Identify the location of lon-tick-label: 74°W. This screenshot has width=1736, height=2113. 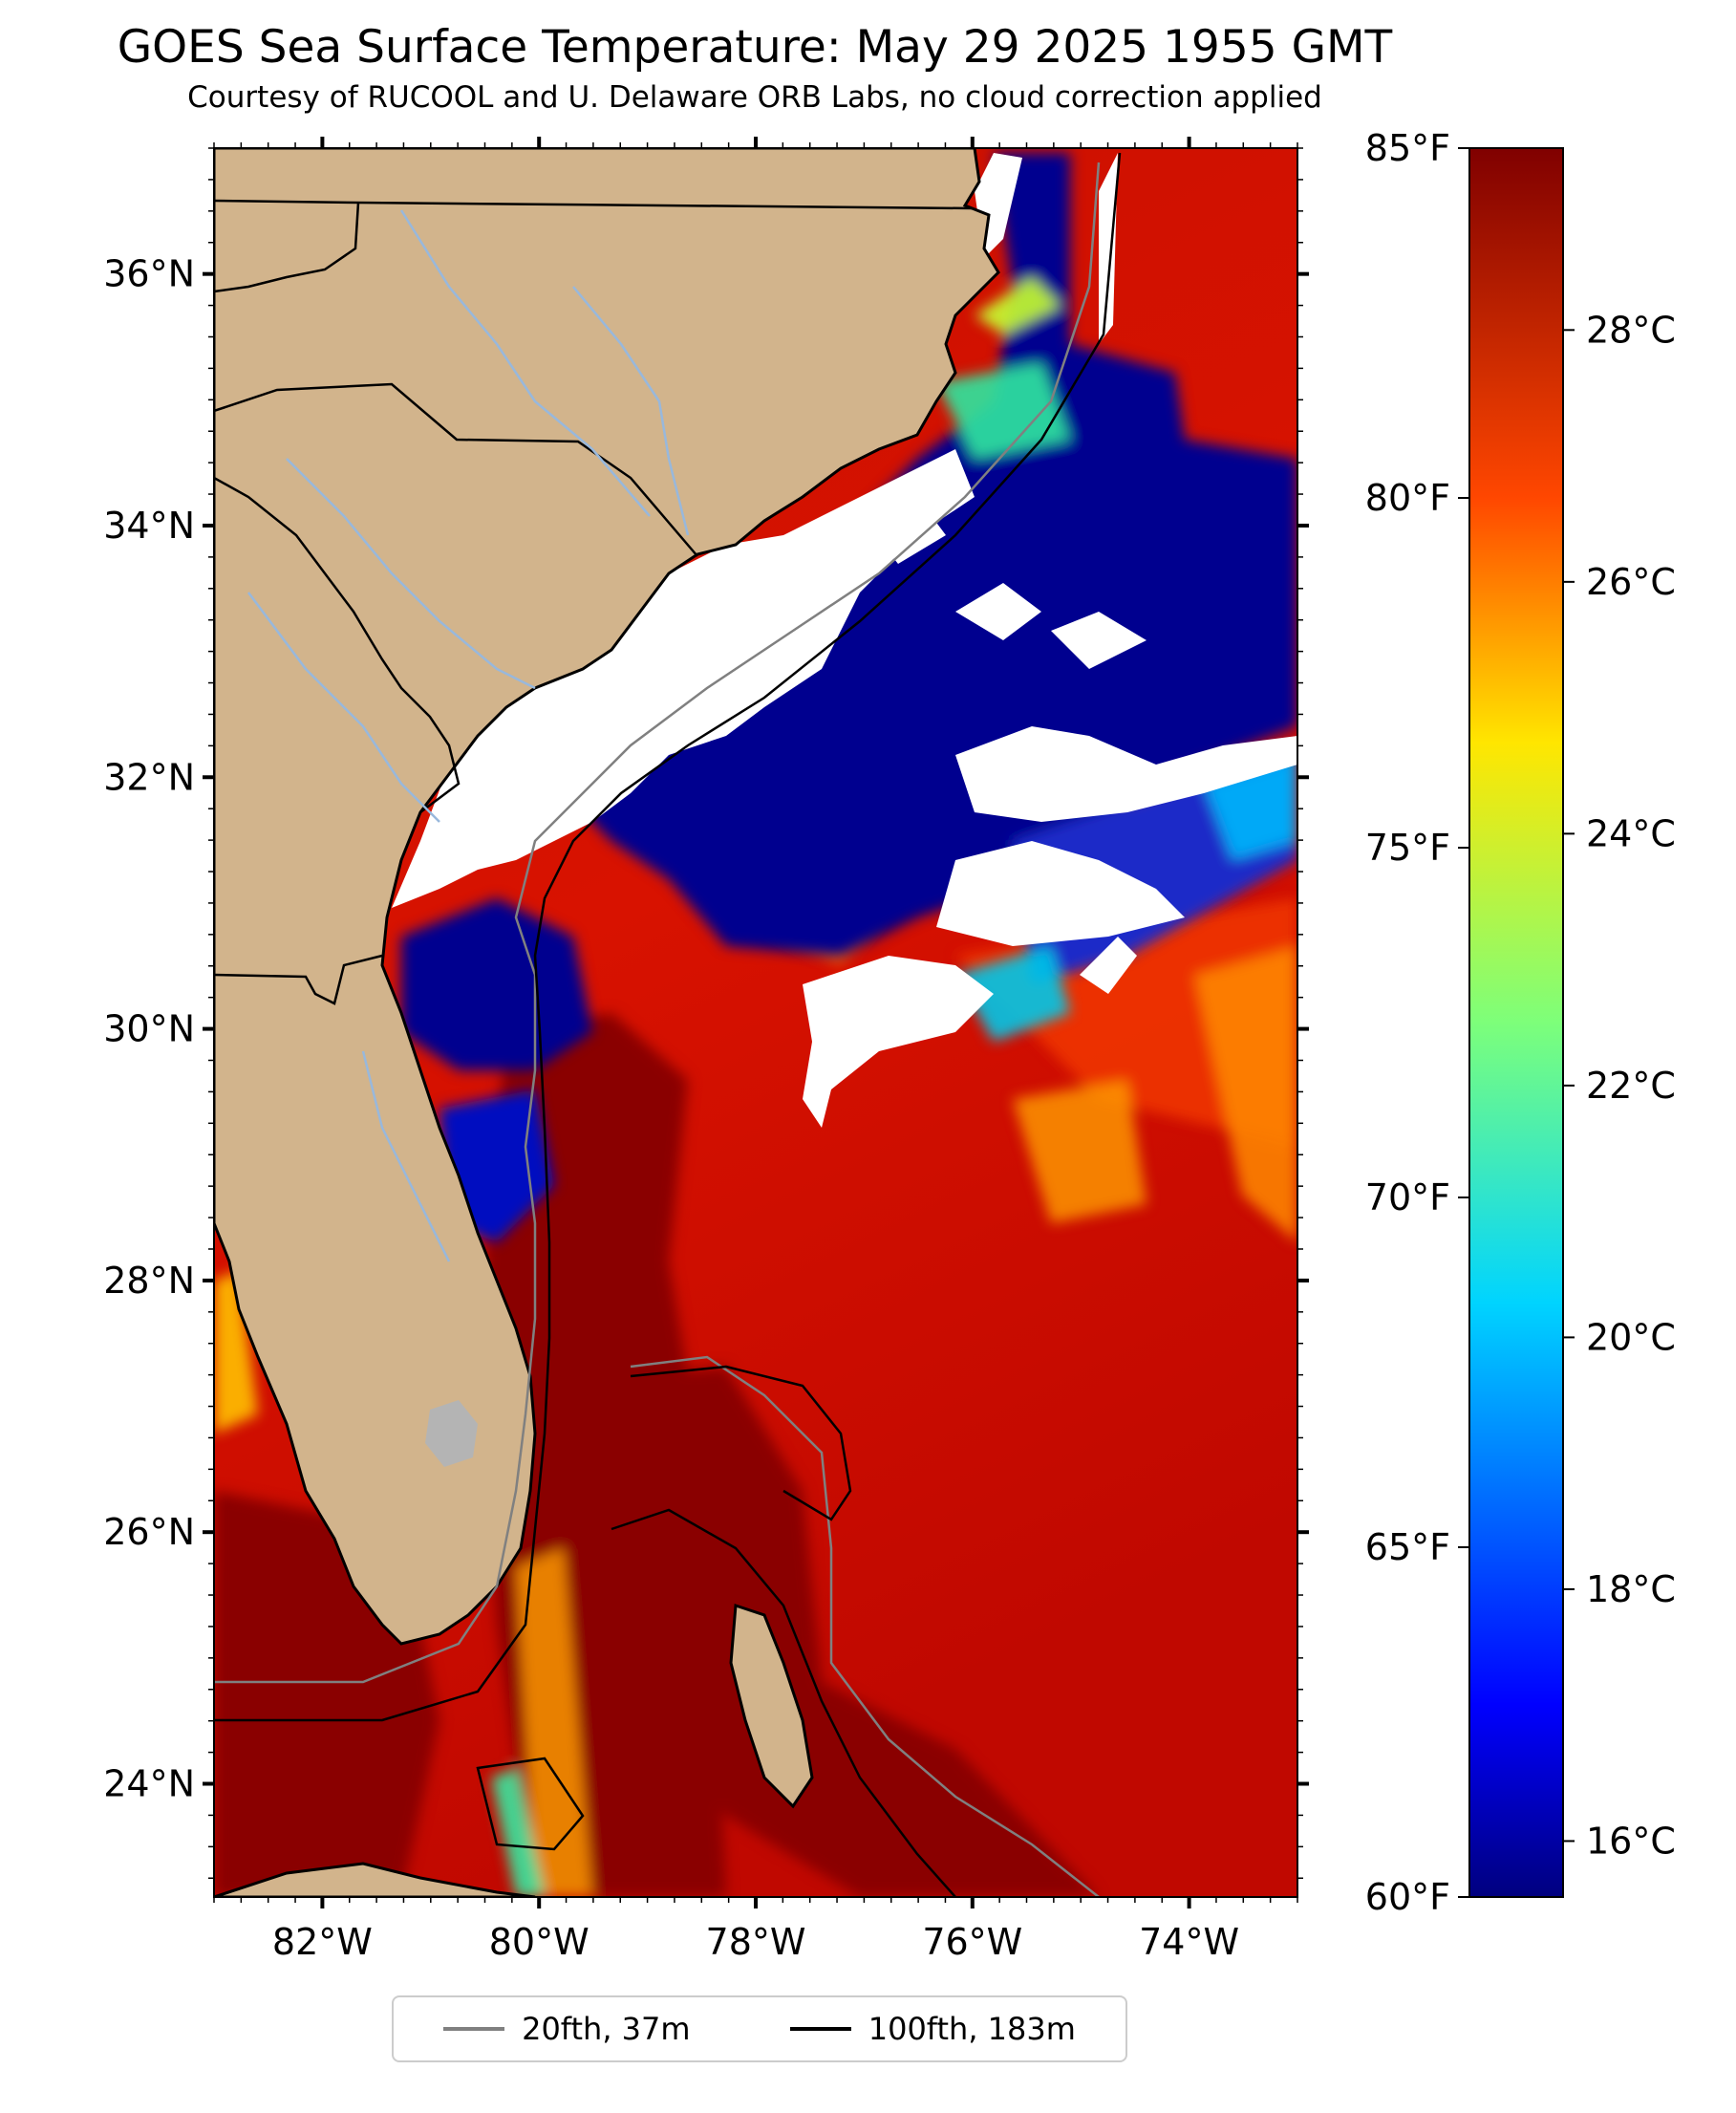
(1189, 1942).